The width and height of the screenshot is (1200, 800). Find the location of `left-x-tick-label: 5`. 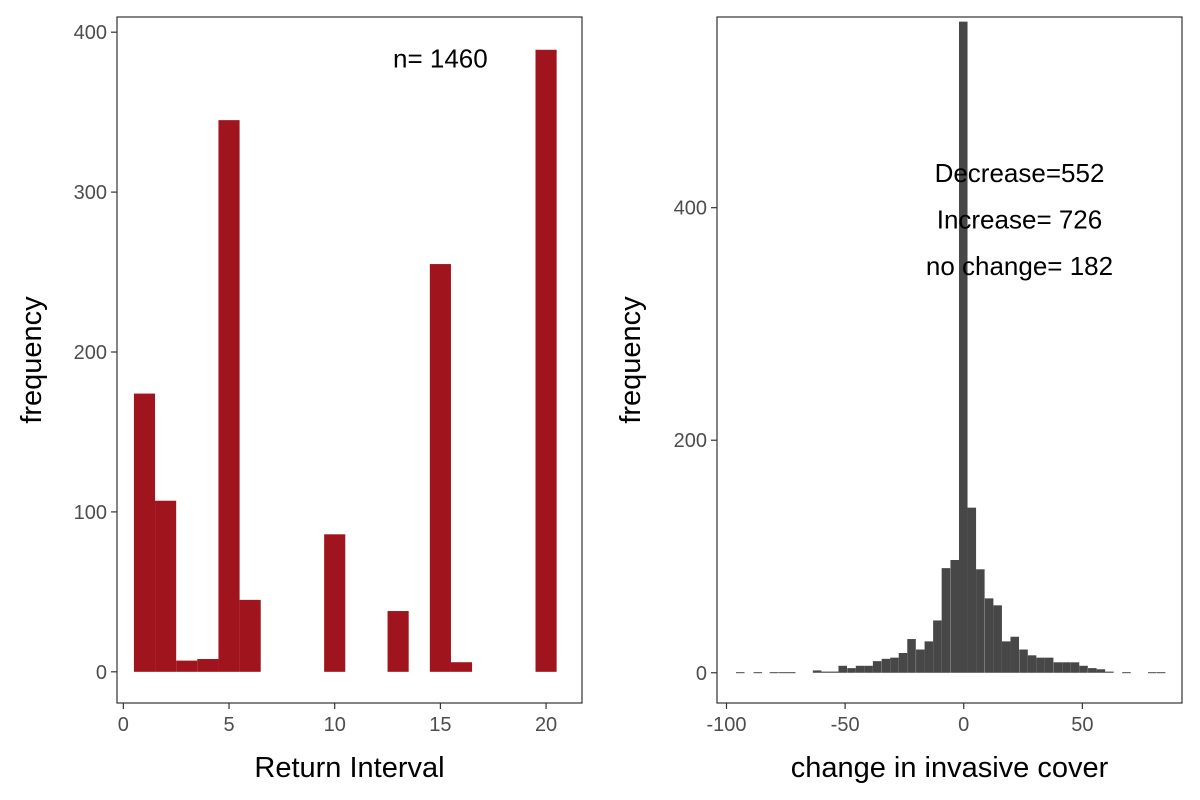

left-x-tick-label: 5 is located at coordinates (228, 725).